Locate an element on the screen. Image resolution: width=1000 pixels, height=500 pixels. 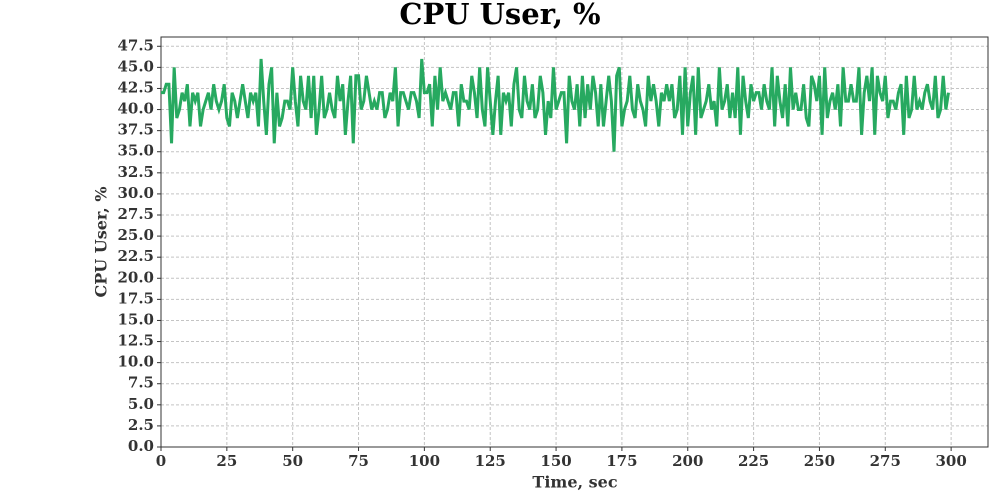
y-tick-label: 10.0 is located at coordinates (135, 362).